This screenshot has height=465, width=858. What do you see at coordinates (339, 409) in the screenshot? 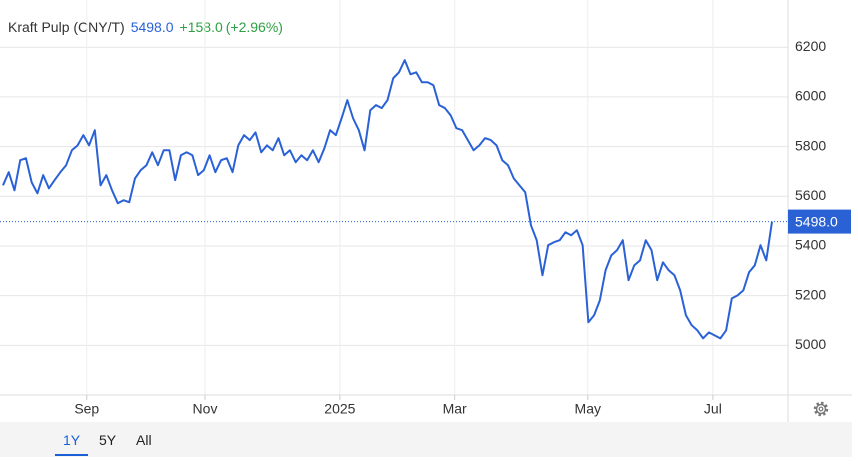
I see `x-tick-label: 2025` at bounding box center [339, 409].